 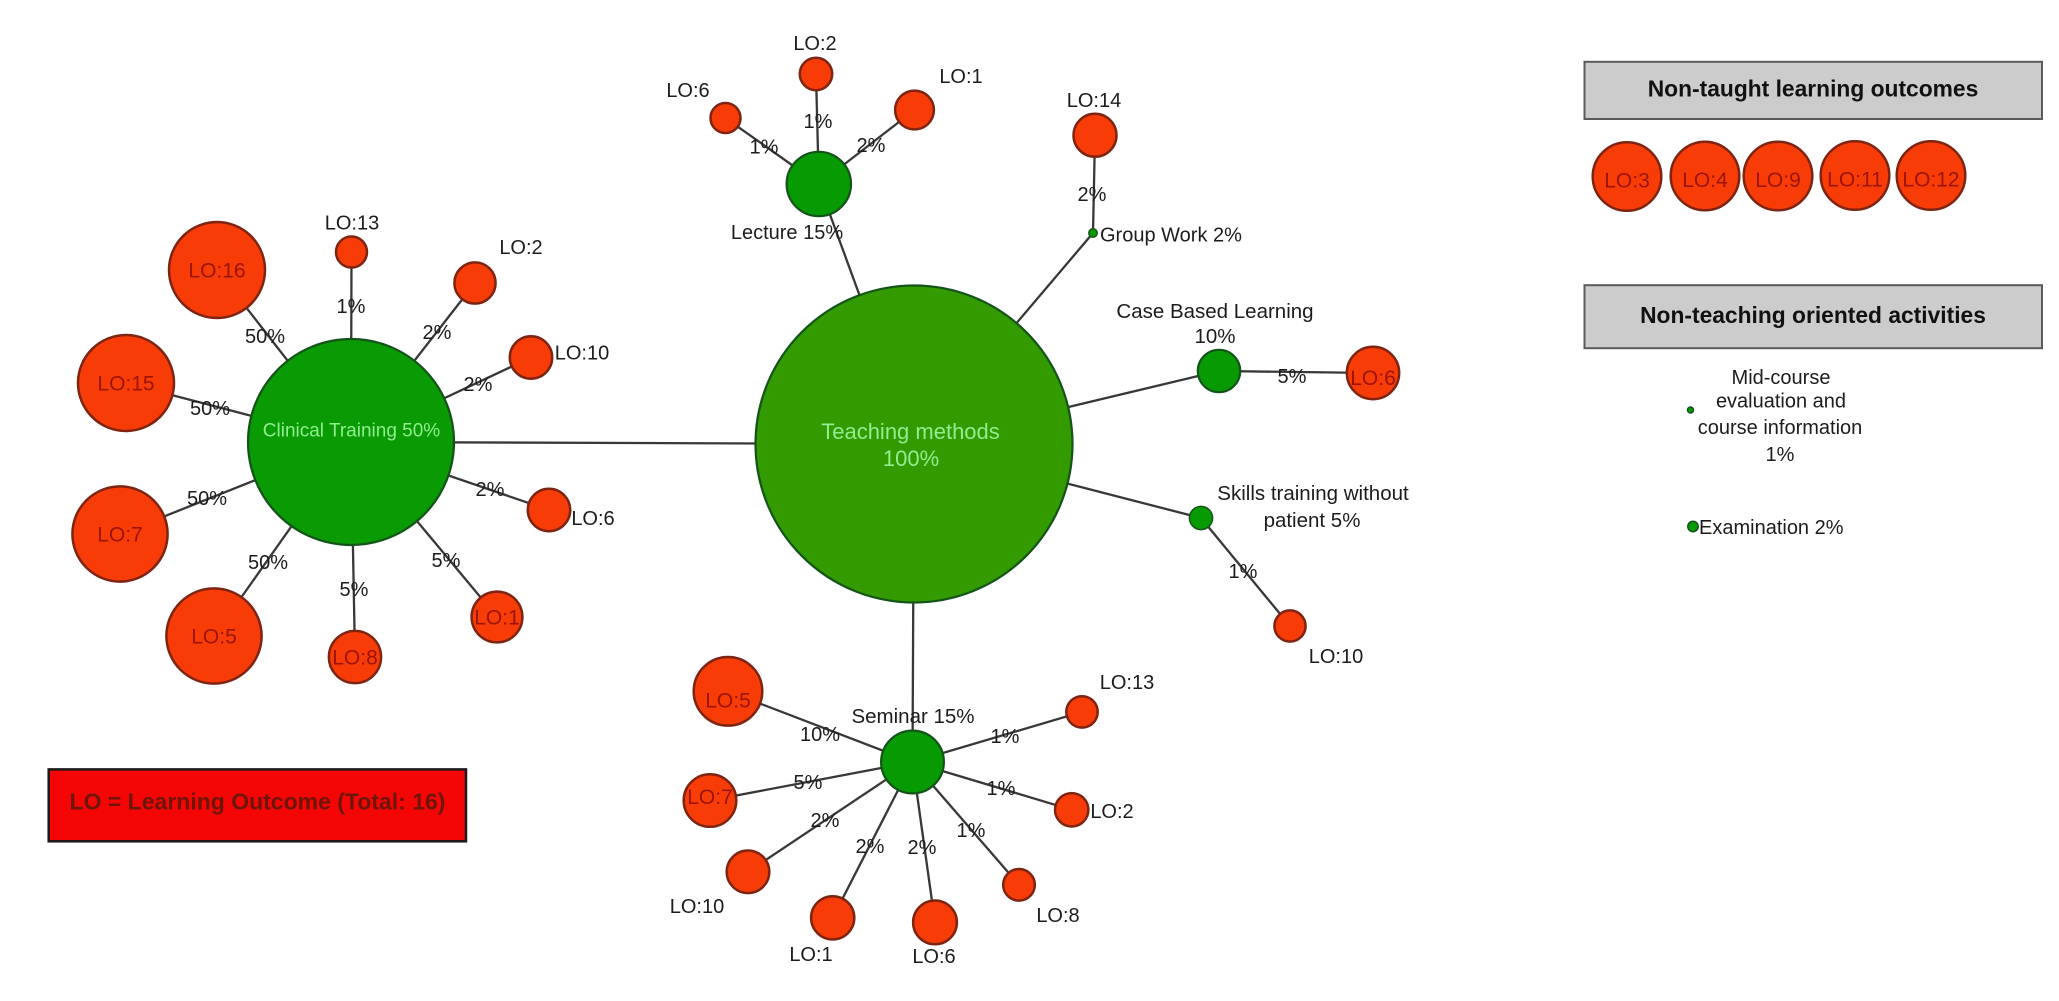 I want to click on svg-text: Mid-course, so click(x=1781, y=378).